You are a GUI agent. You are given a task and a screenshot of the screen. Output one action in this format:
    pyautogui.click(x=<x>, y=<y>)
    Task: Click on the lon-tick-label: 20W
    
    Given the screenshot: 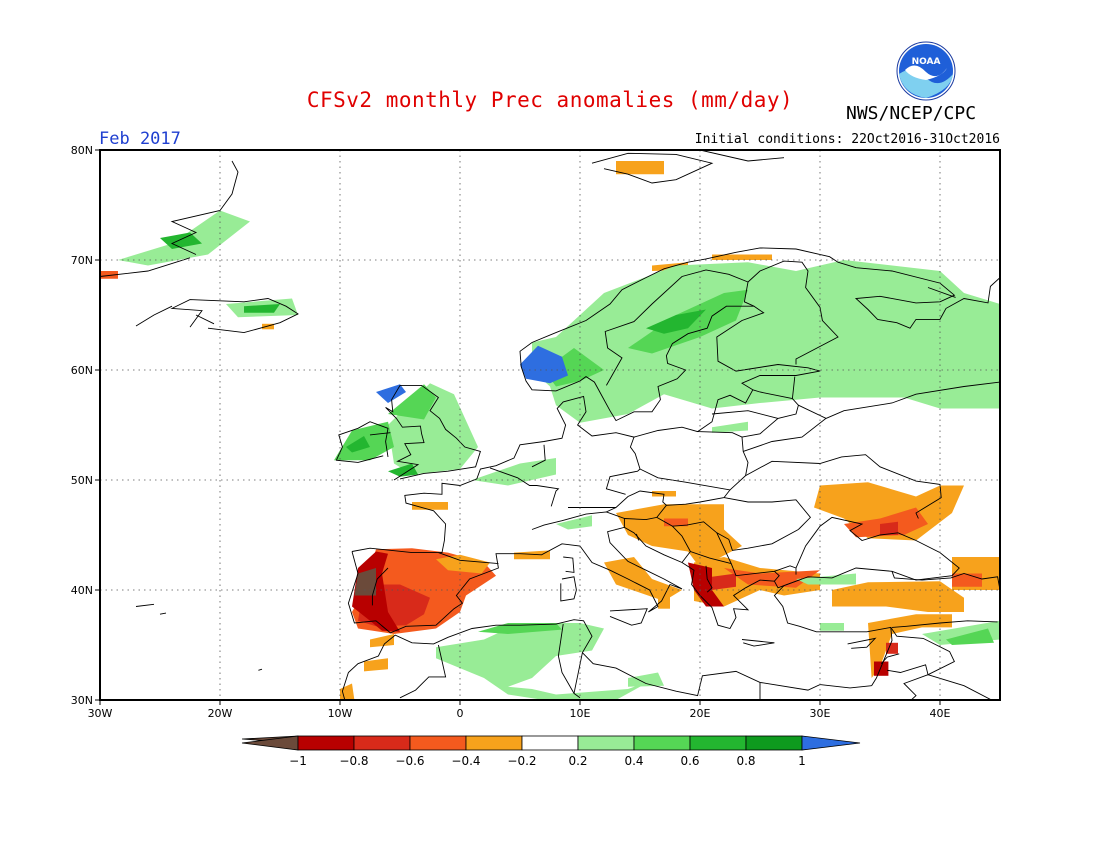 What is the action you would take?
    pyautogui.click(x=220, y=713)
    